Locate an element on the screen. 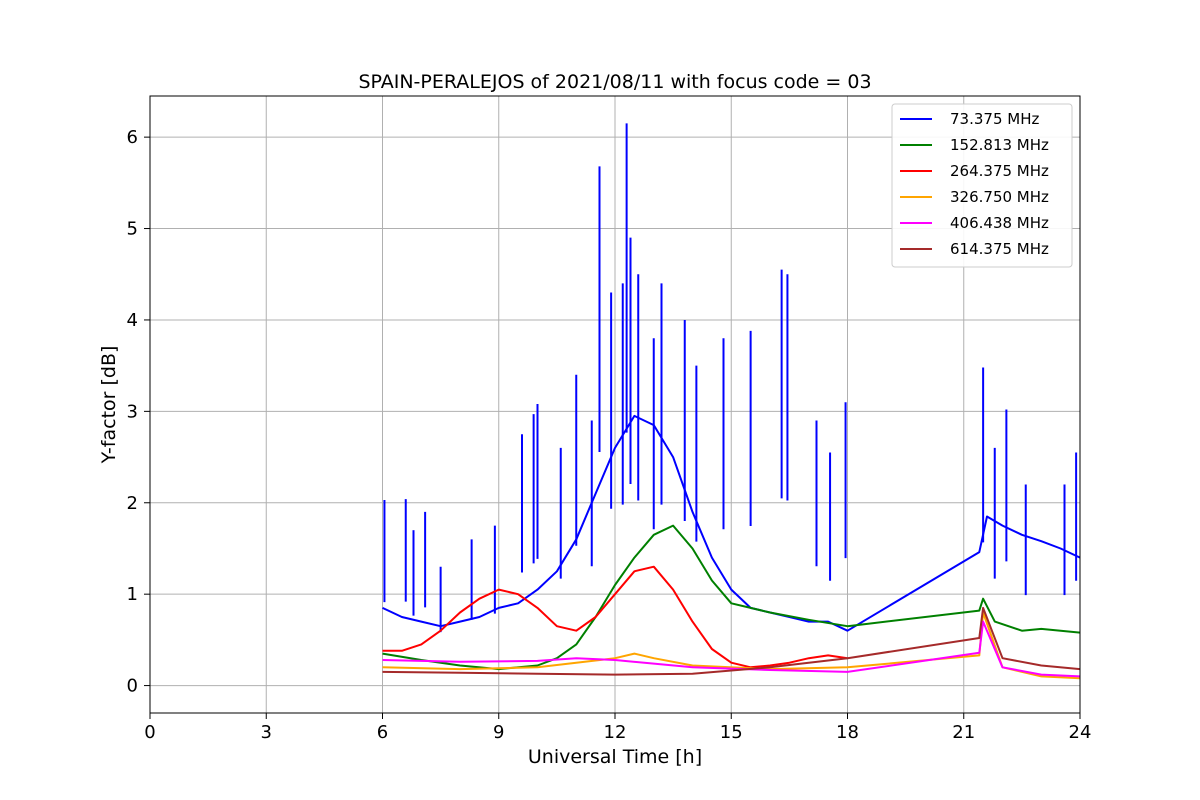 The width and height of the screenshot is (1200, 800). legend-box is located at coordinates (982, 185).